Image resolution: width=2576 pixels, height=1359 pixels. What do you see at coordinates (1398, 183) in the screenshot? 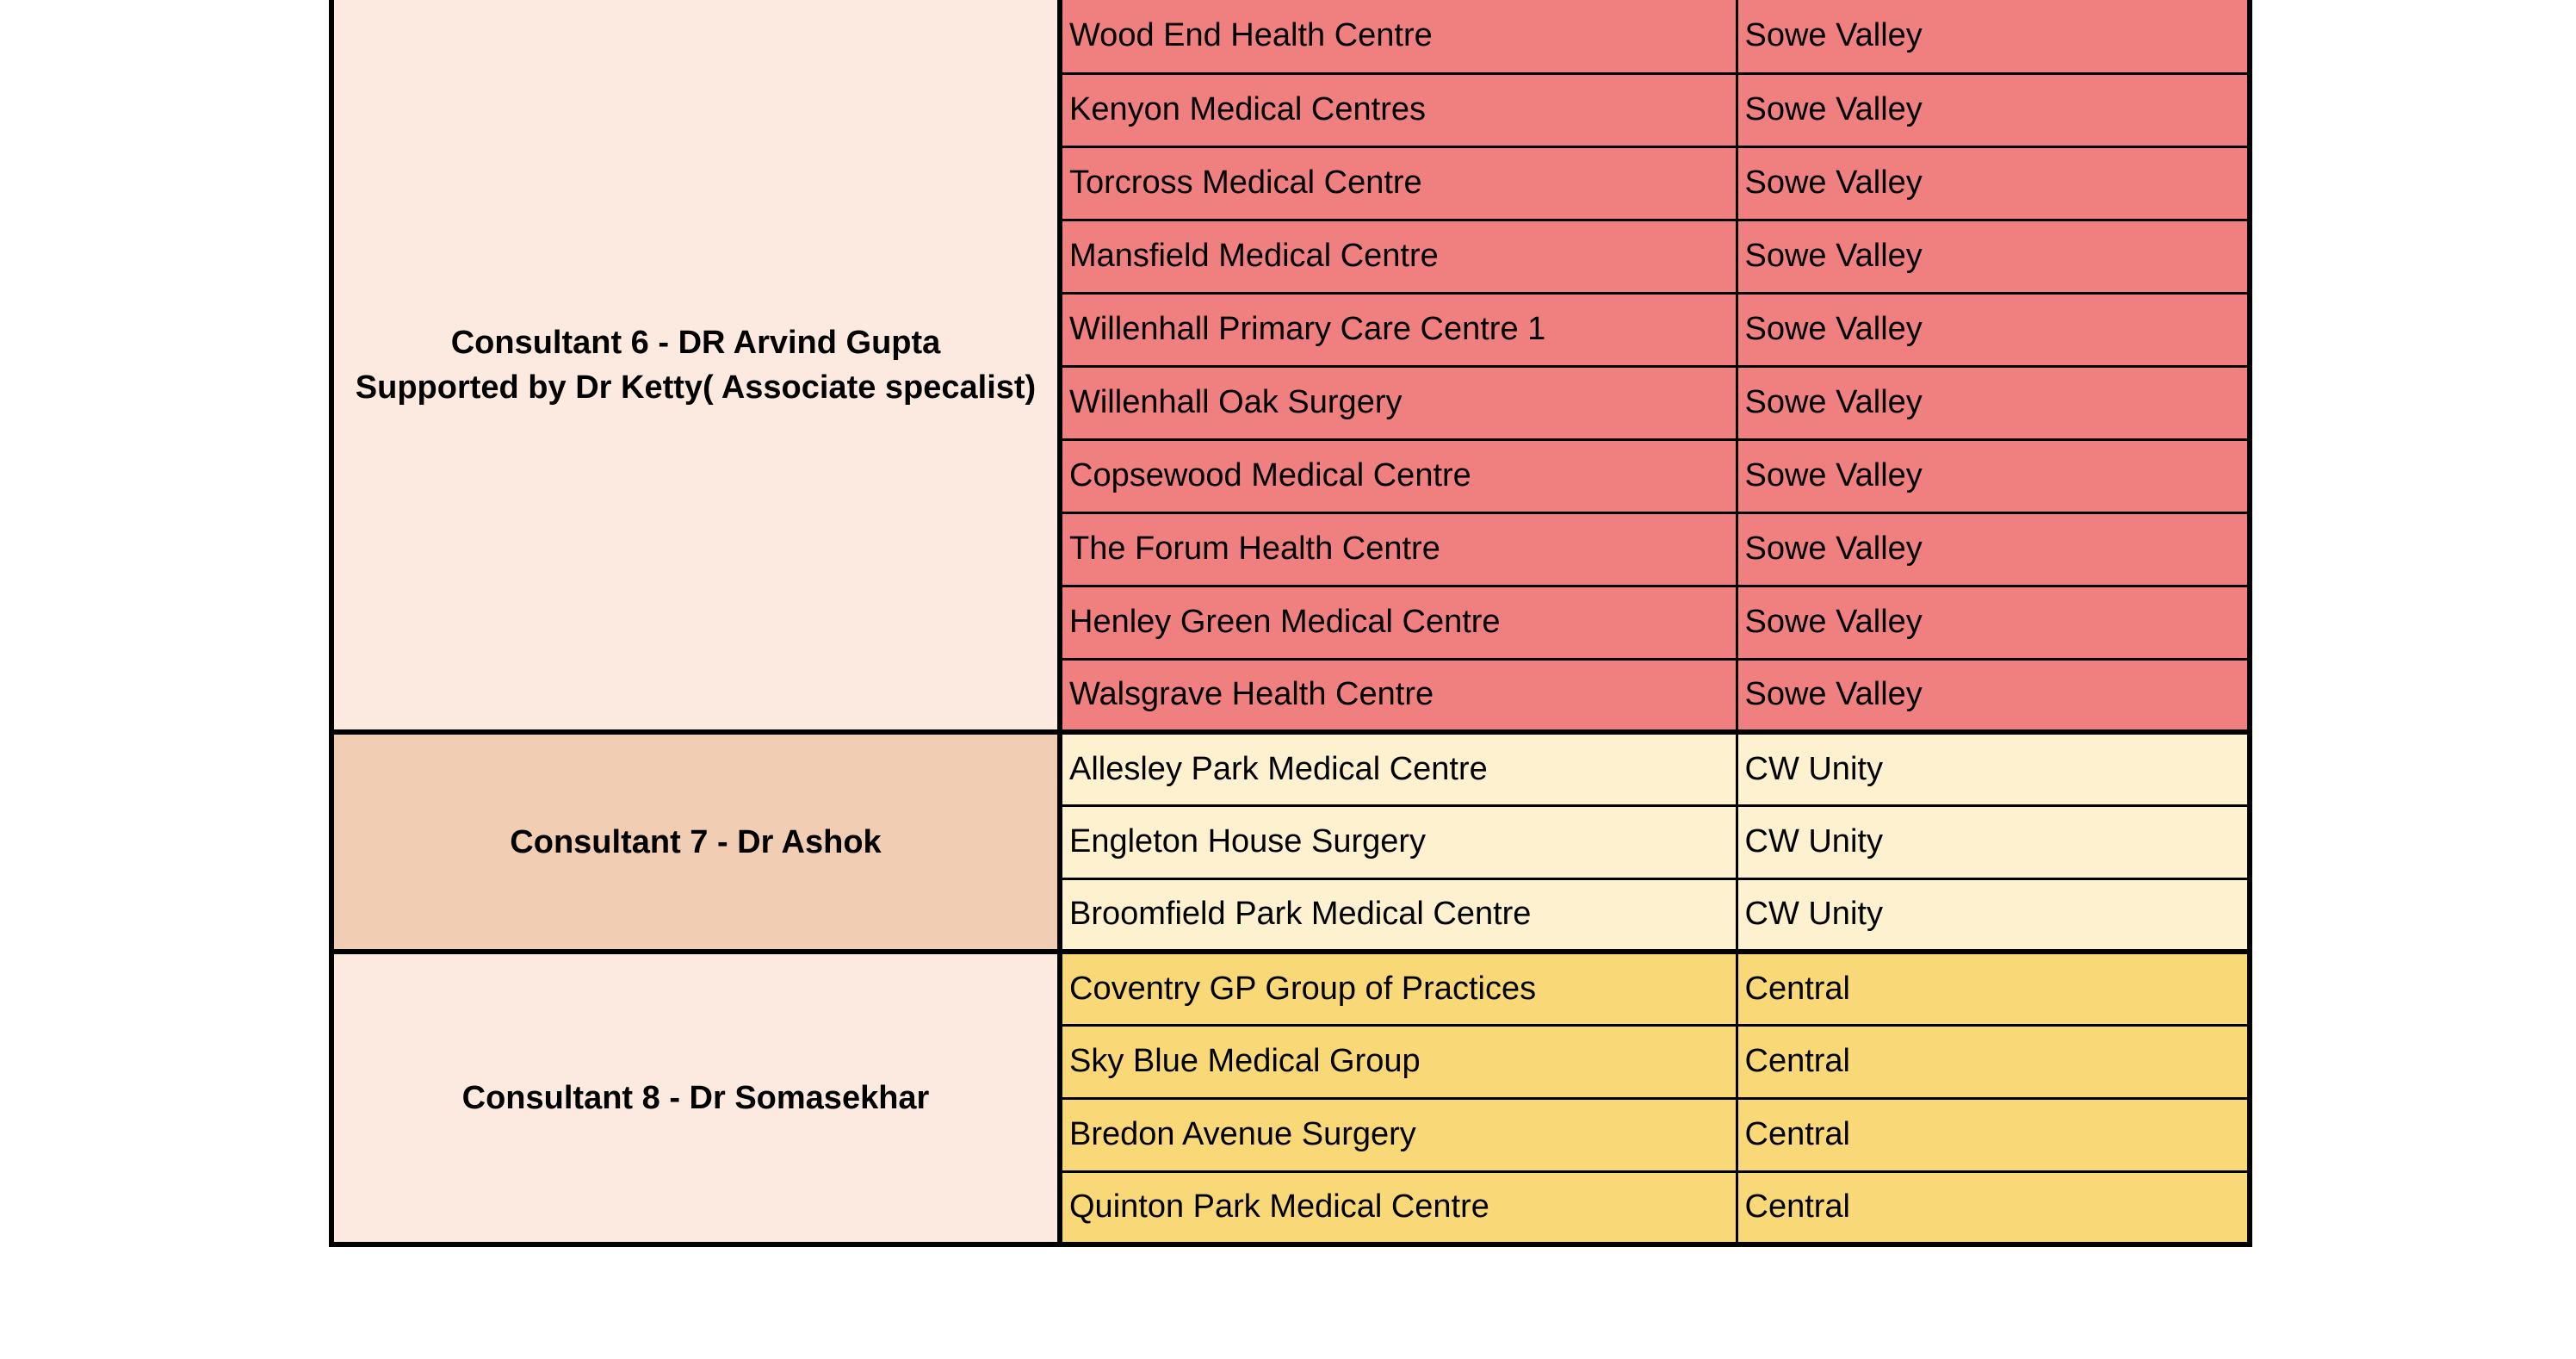
I see `practice-cell: Torcross Medical Centre` at bounding box center [1398, 183].